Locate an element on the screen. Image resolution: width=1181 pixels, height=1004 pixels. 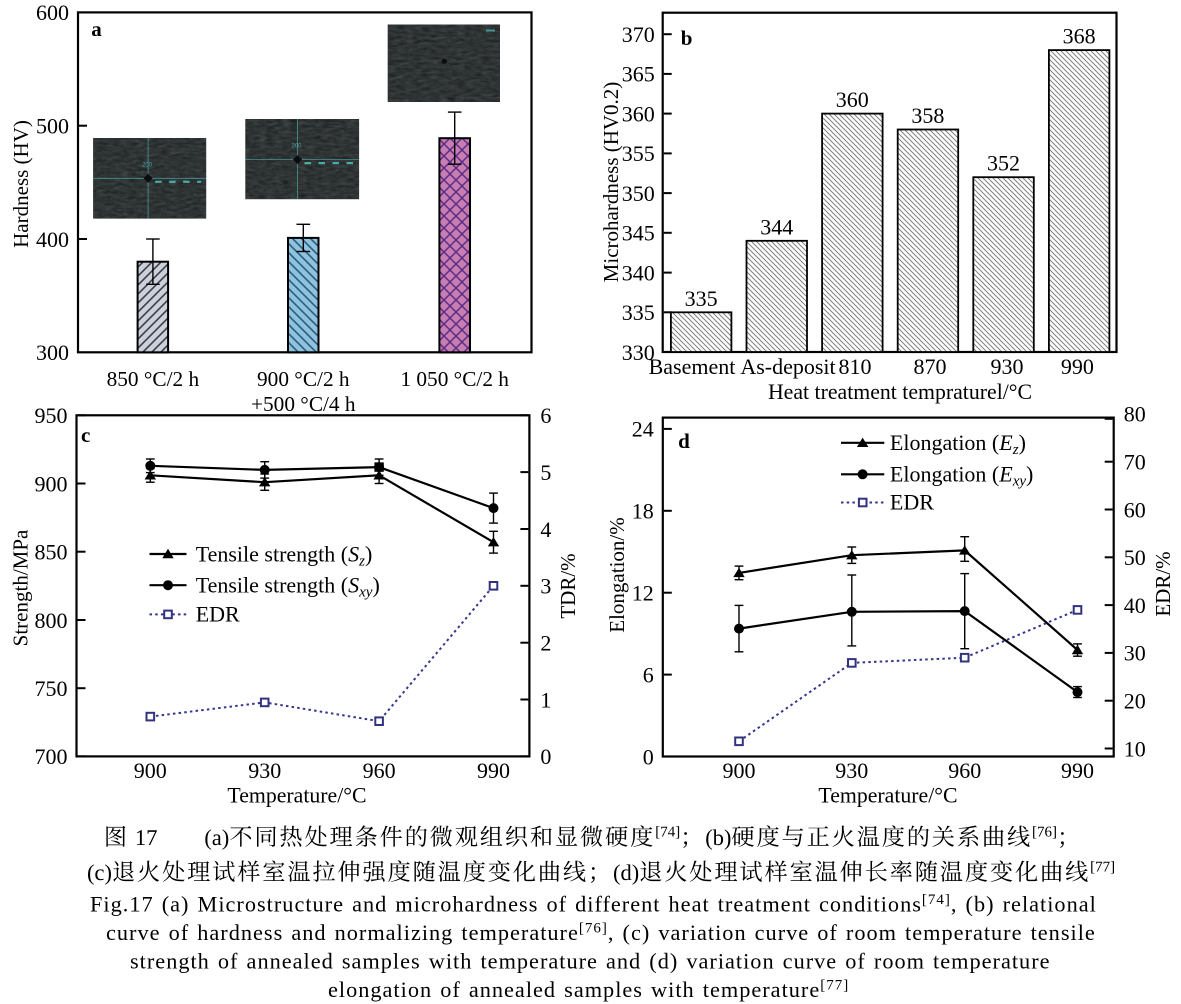
svg-text: 850 °C/2 h is located at coordinates (153, 379).